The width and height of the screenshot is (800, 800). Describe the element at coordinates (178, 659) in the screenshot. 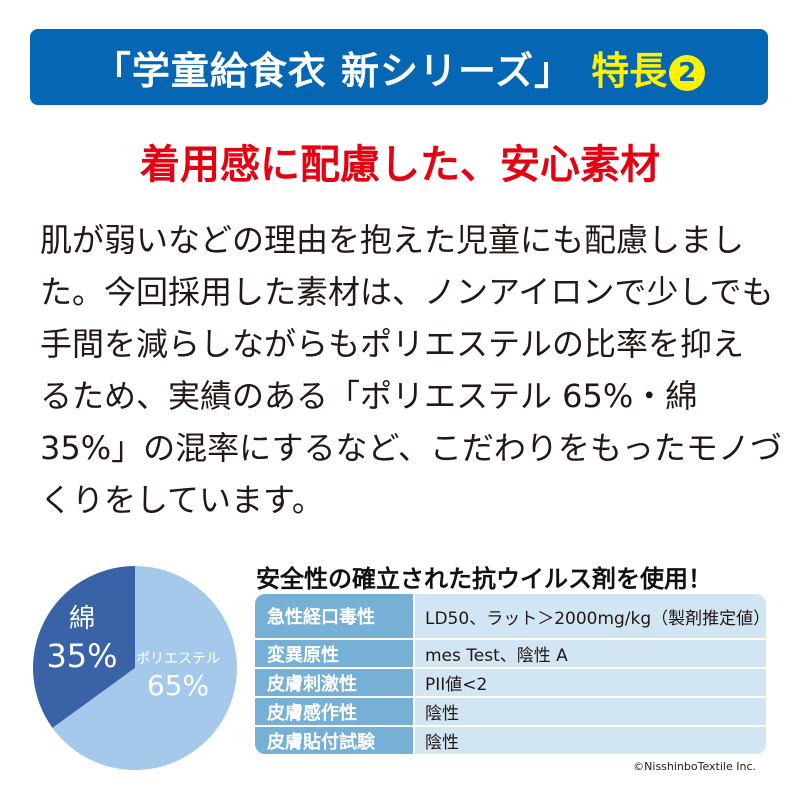

I see `polyester-name-label: ポリエステル` at that location.